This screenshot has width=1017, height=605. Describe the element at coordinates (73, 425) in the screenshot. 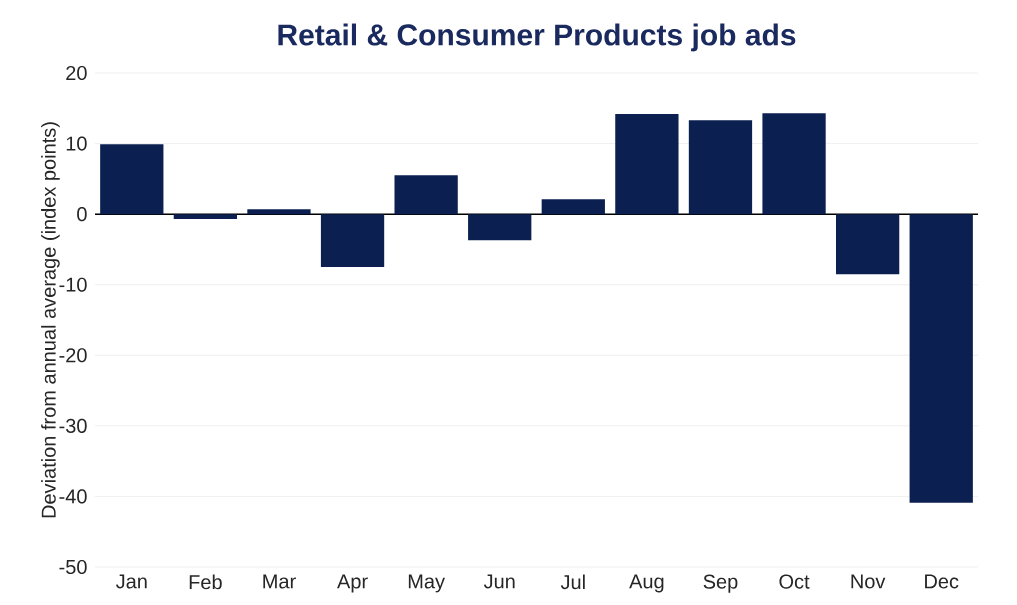

I see `y-tick-label: -30` at that location.